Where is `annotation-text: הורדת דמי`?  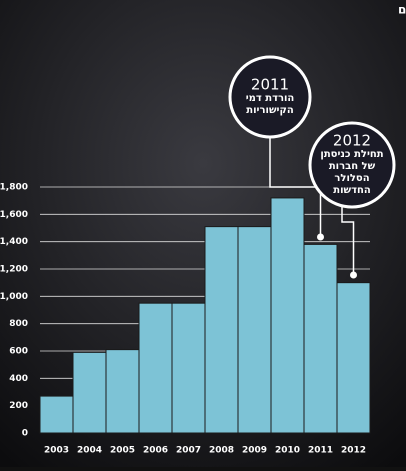
annotation-text: הורדת דמי is located at coordinates (270, 98).